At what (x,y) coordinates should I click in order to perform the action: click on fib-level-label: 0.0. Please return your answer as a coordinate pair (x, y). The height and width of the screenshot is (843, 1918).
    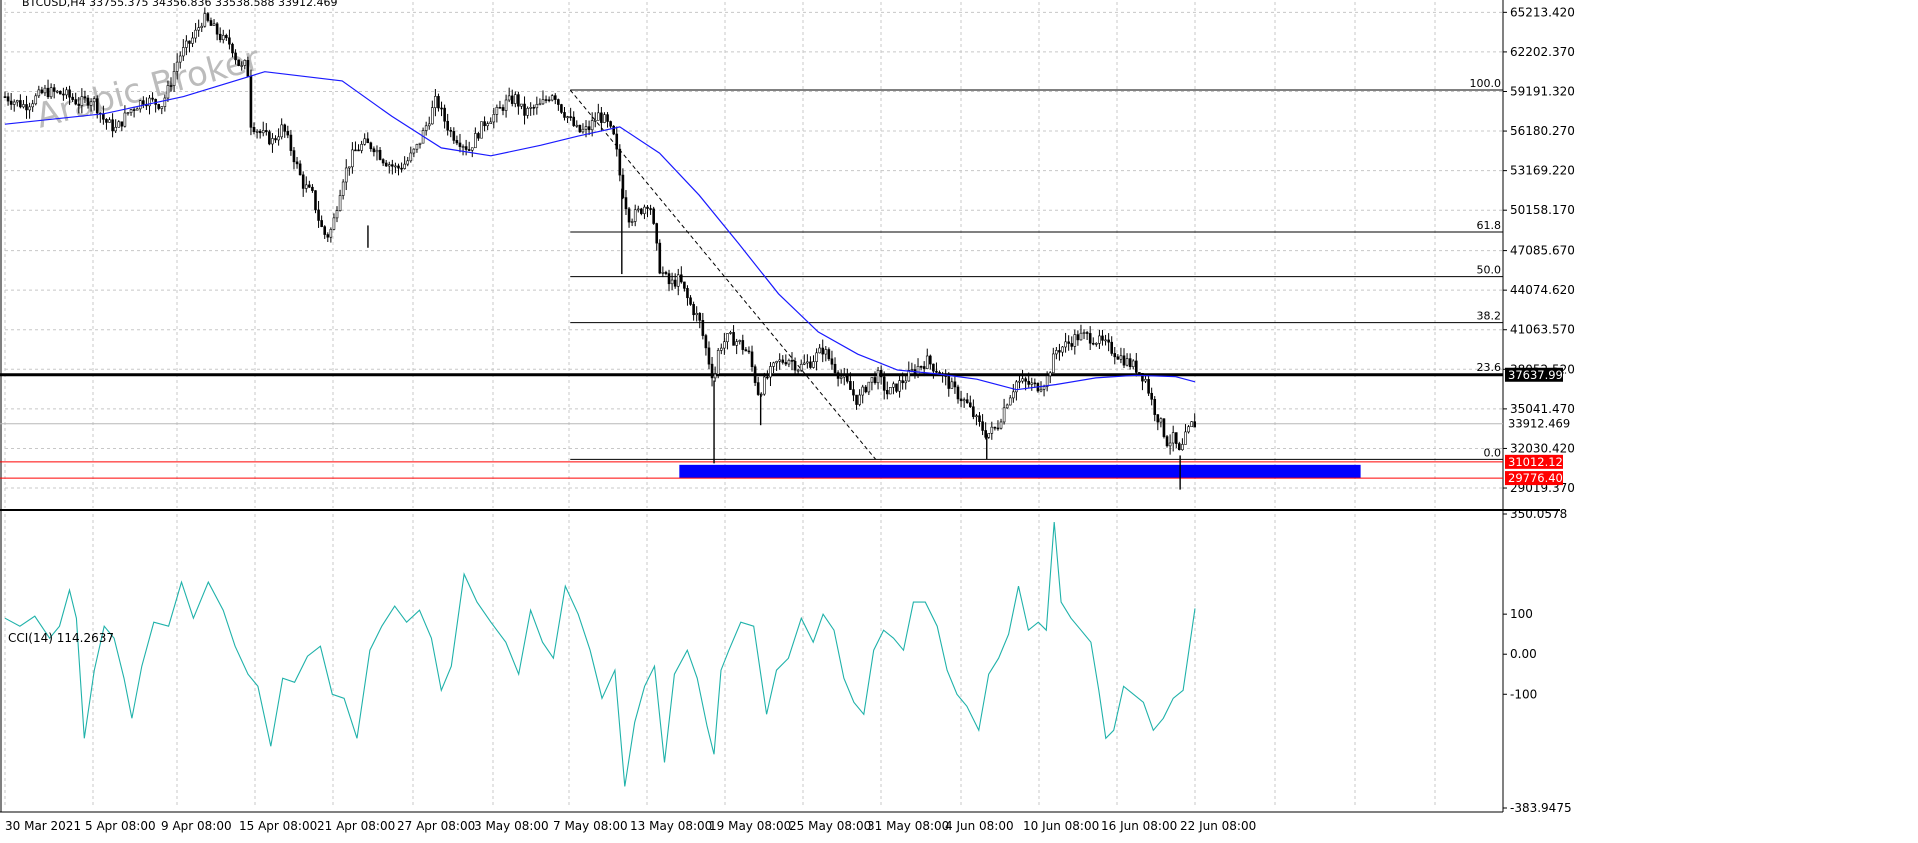
    Looking at the image, I should click on (1493, 452).